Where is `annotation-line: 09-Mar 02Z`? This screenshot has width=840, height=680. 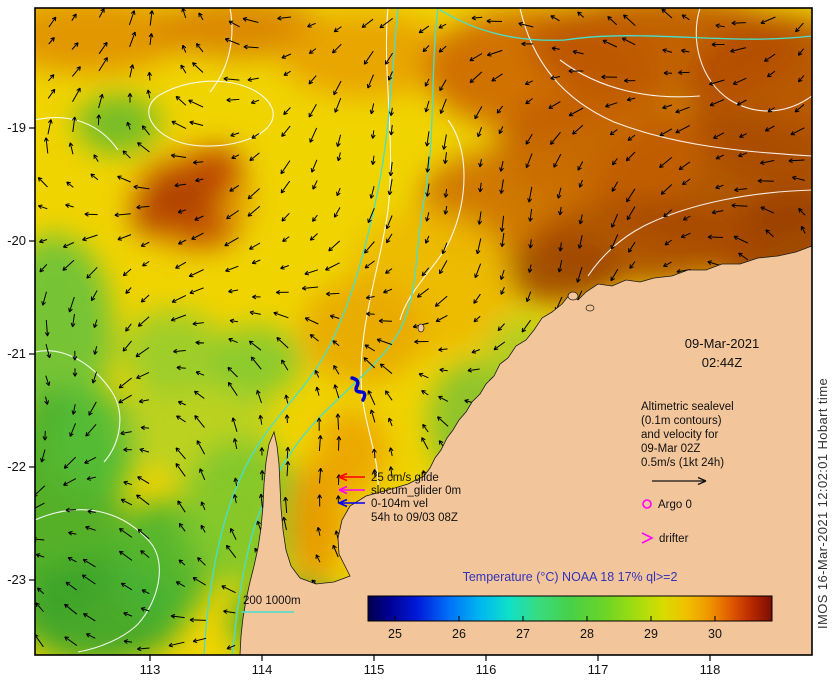 annotation-line: 09-Mar 02Z is located at coordinates (670, 449).